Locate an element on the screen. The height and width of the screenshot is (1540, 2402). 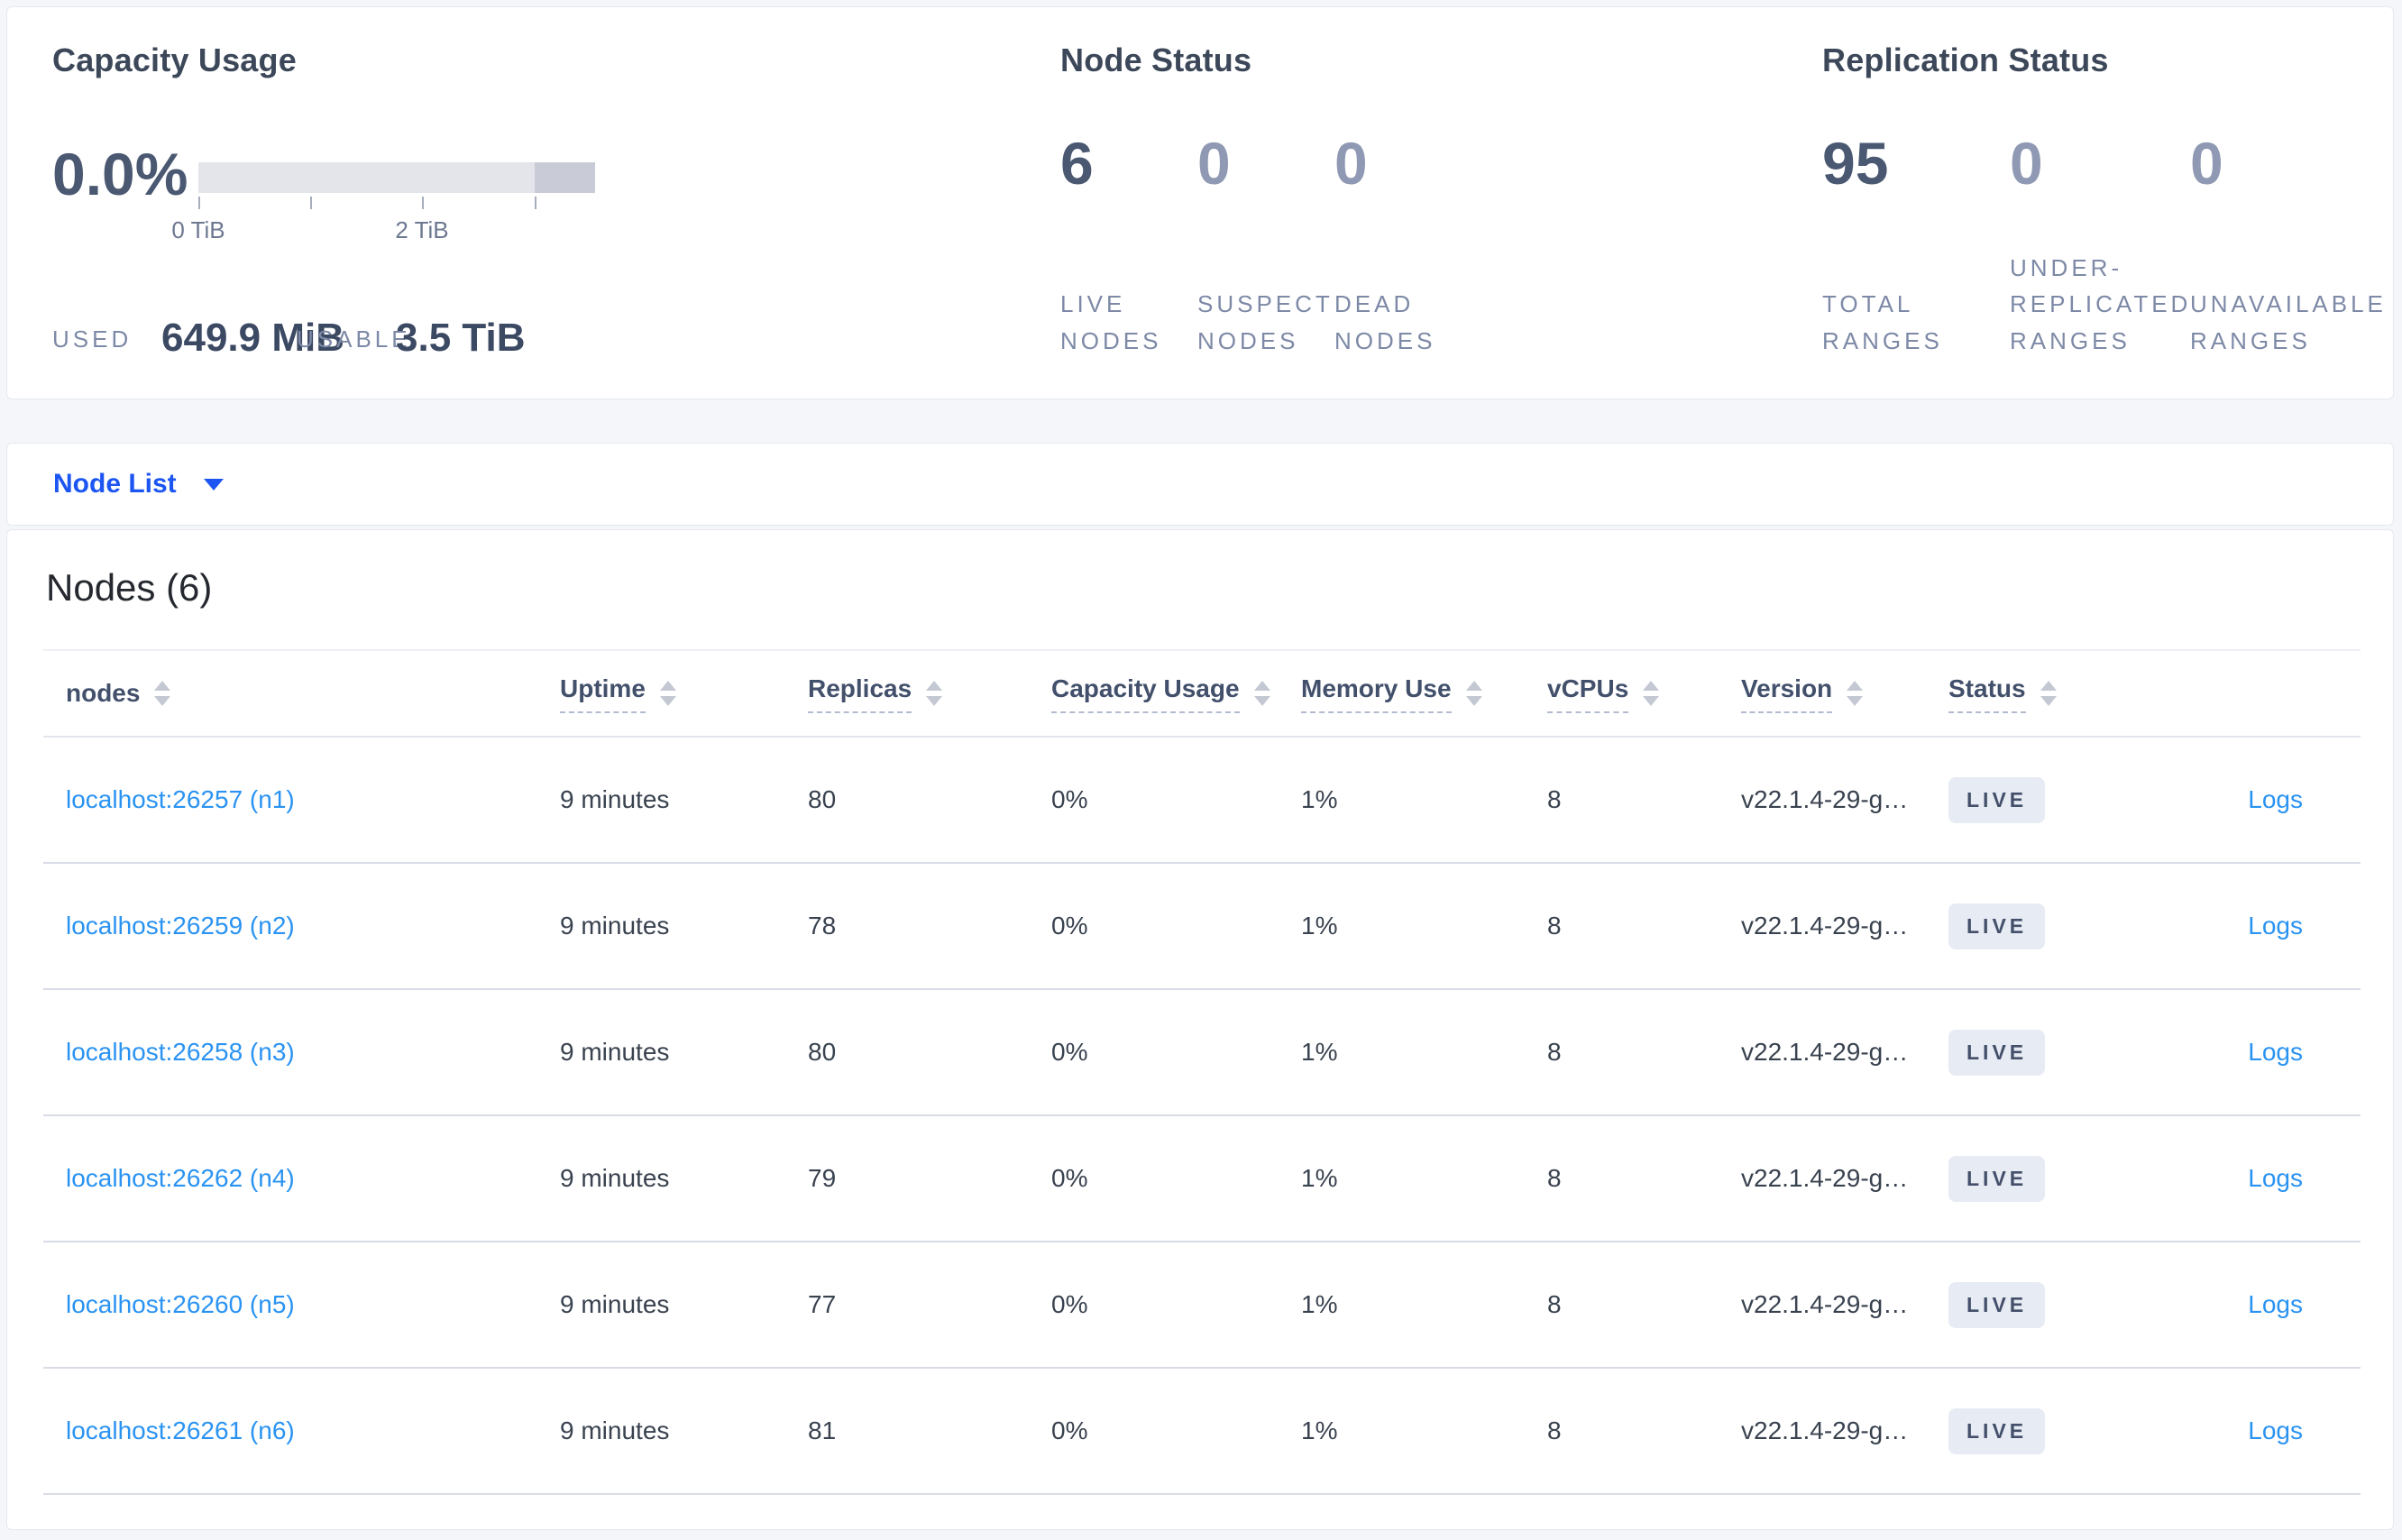
node-status-title: Node Status is located at coordinates (1156, 60).